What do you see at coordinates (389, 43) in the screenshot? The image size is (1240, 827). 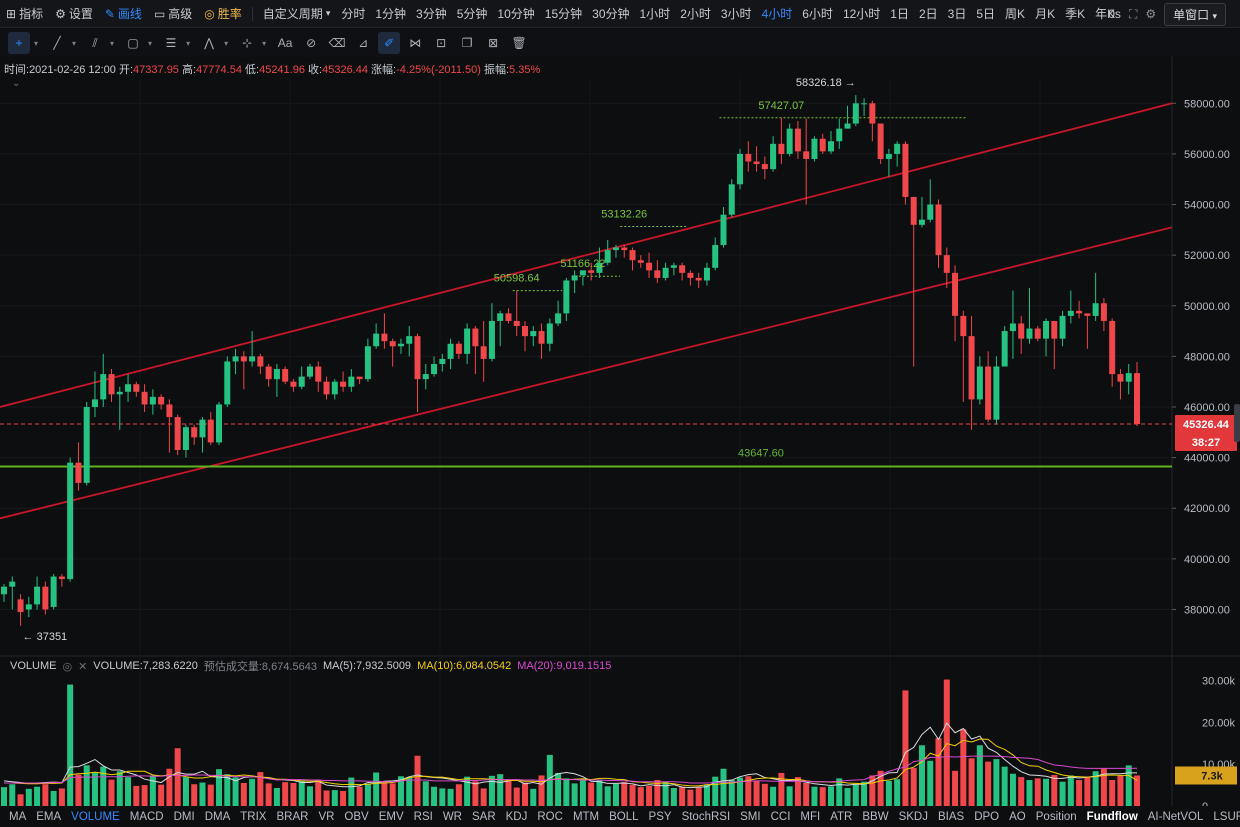 I see `draw-mode-icon: ✐` at bounding box center [389, 43].